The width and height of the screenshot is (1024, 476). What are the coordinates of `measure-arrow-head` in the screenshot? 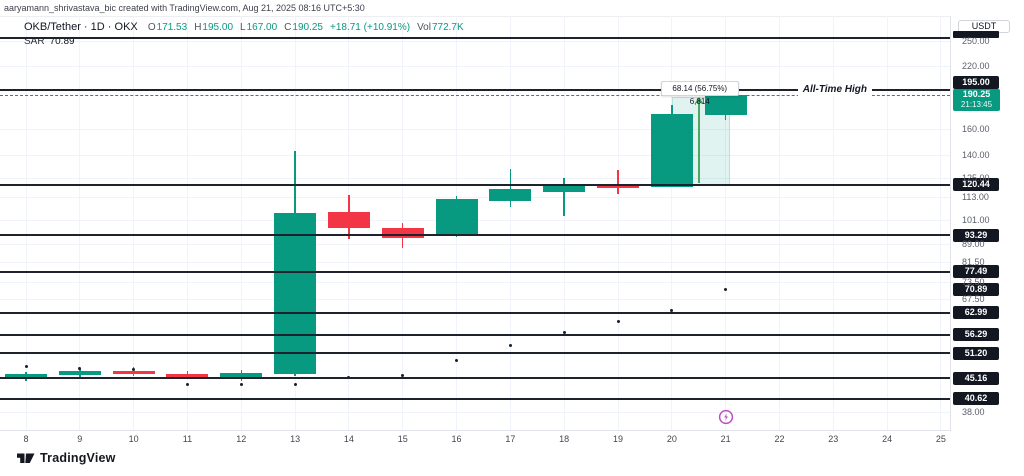 It's located at (698, 99).